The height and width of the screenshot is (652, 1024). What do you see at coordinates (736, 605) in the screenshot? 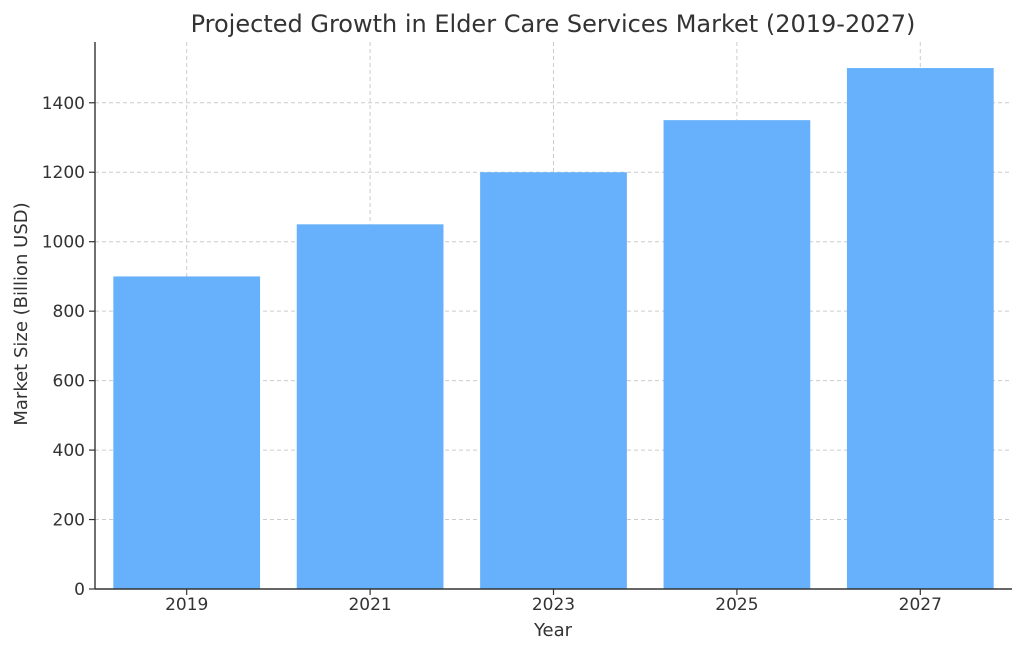
I see `x-tick-label: 2025` at bounding box center [736, 605].